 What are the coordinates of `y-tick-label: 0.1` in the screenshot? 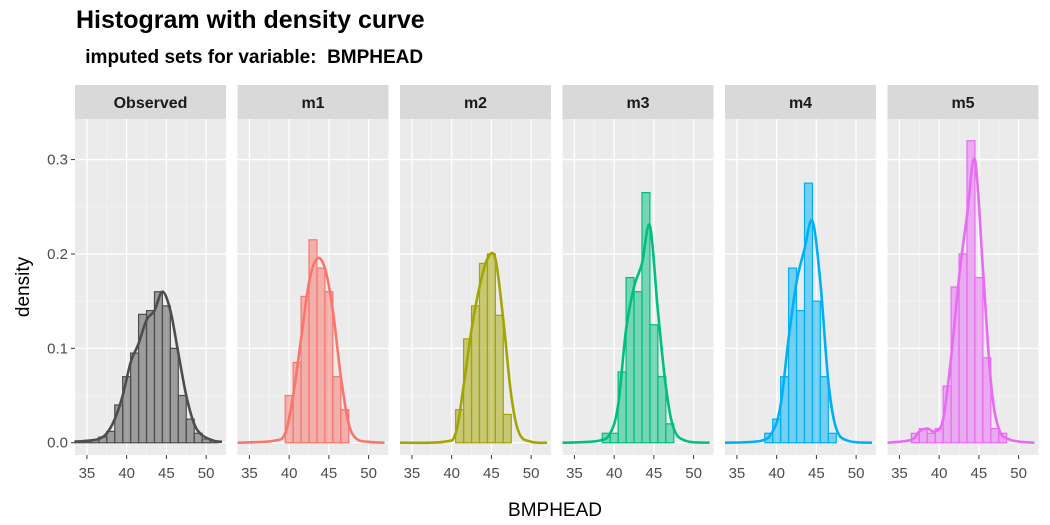 It's located at (57, 348).